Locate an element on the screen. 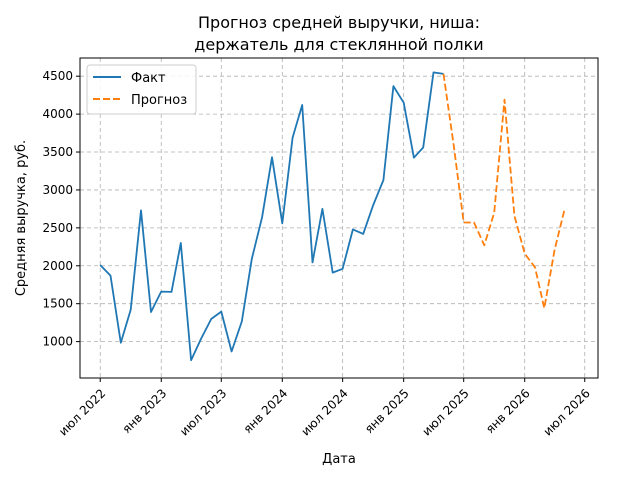 The height and width of the screenshot is (484, 640). y-tick-label: 3000 is located at coordinates (57, 190).